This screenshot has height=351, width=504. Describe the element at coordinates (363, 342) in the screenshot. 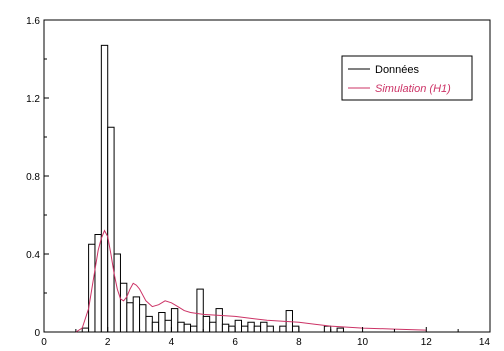

I see `x-tick-label: 10` at that location.